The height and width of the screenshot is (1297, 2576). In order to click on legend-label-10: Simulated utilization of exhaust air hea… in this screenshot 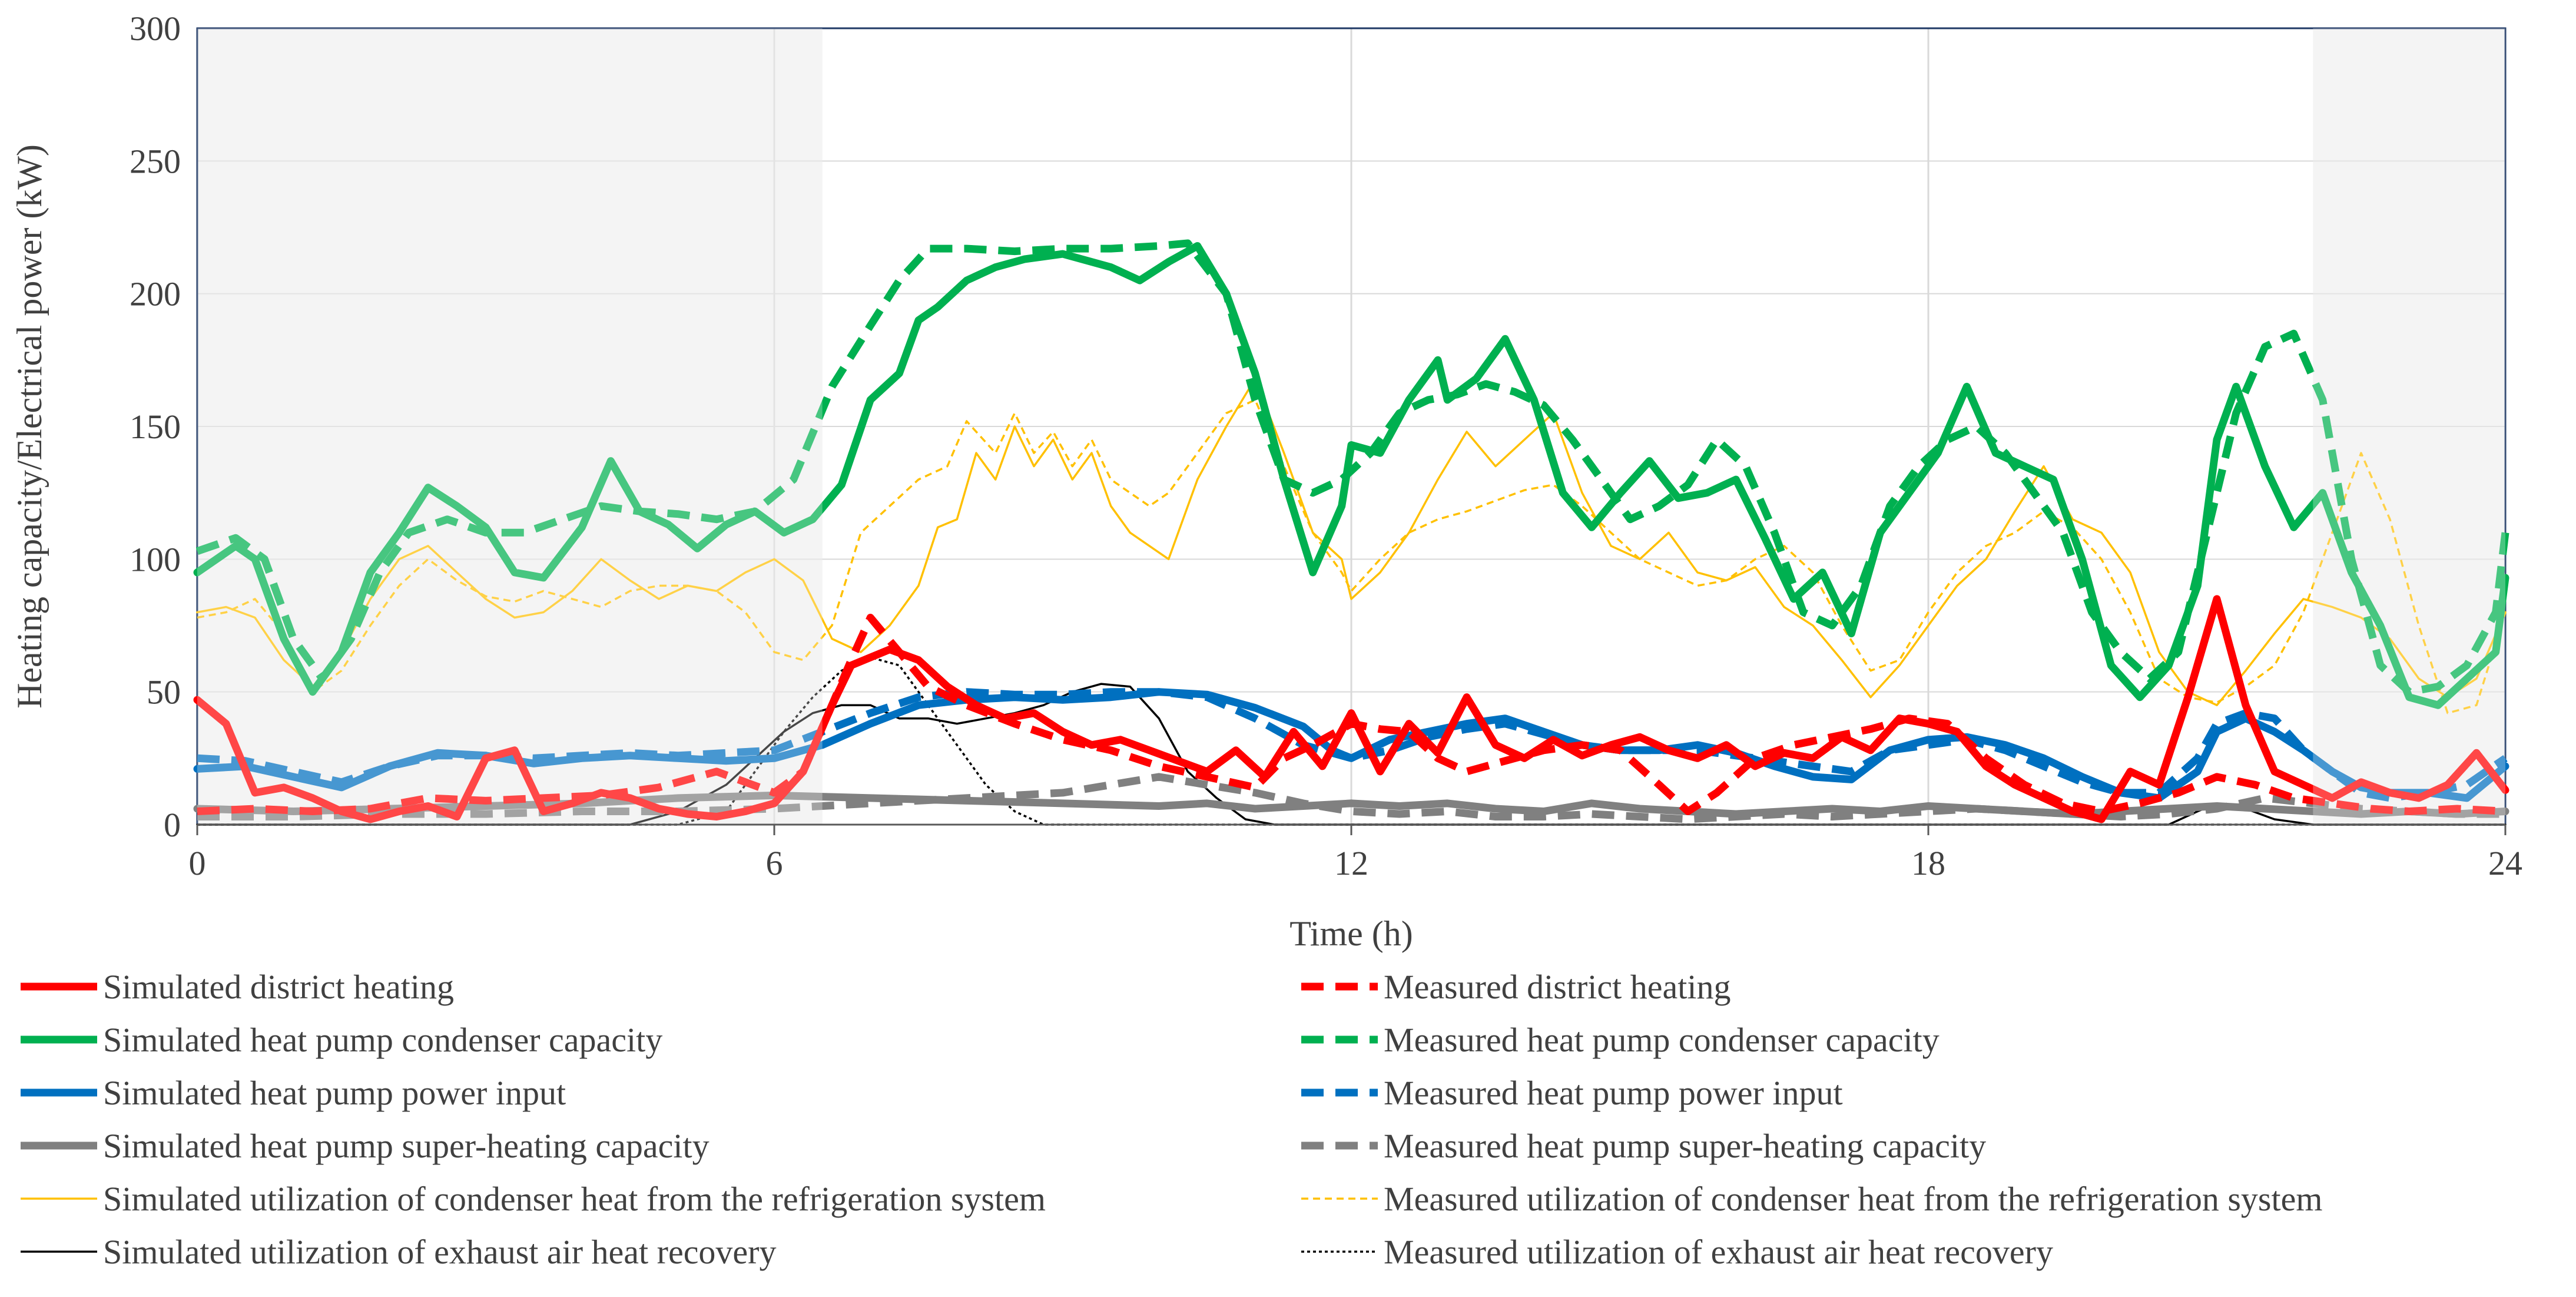, I will do `click(440, 1252)`.